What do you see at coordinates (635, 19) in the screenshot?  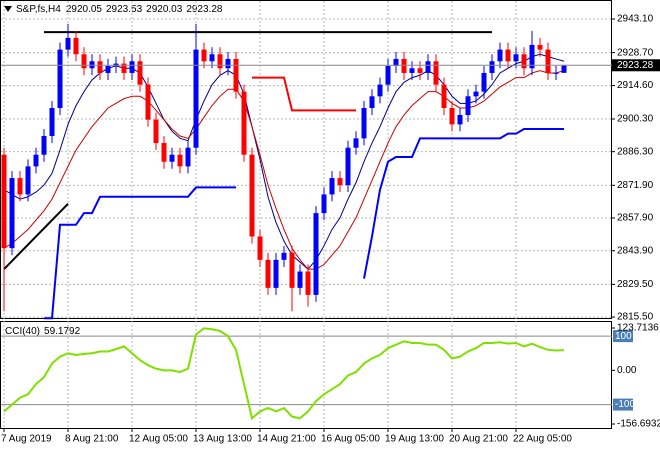 I see `y-tick-label: 2943.10` at bounding box center [635, 19].